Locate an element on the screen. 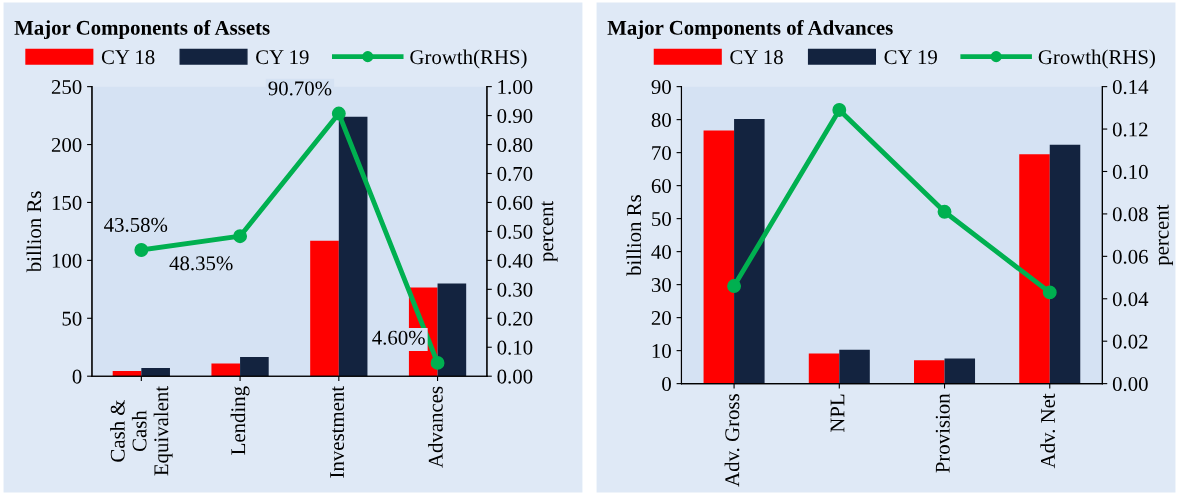 This screenshot has height=495, width=1179. x-tick-label: NPL is located at coordinates (837, 413).